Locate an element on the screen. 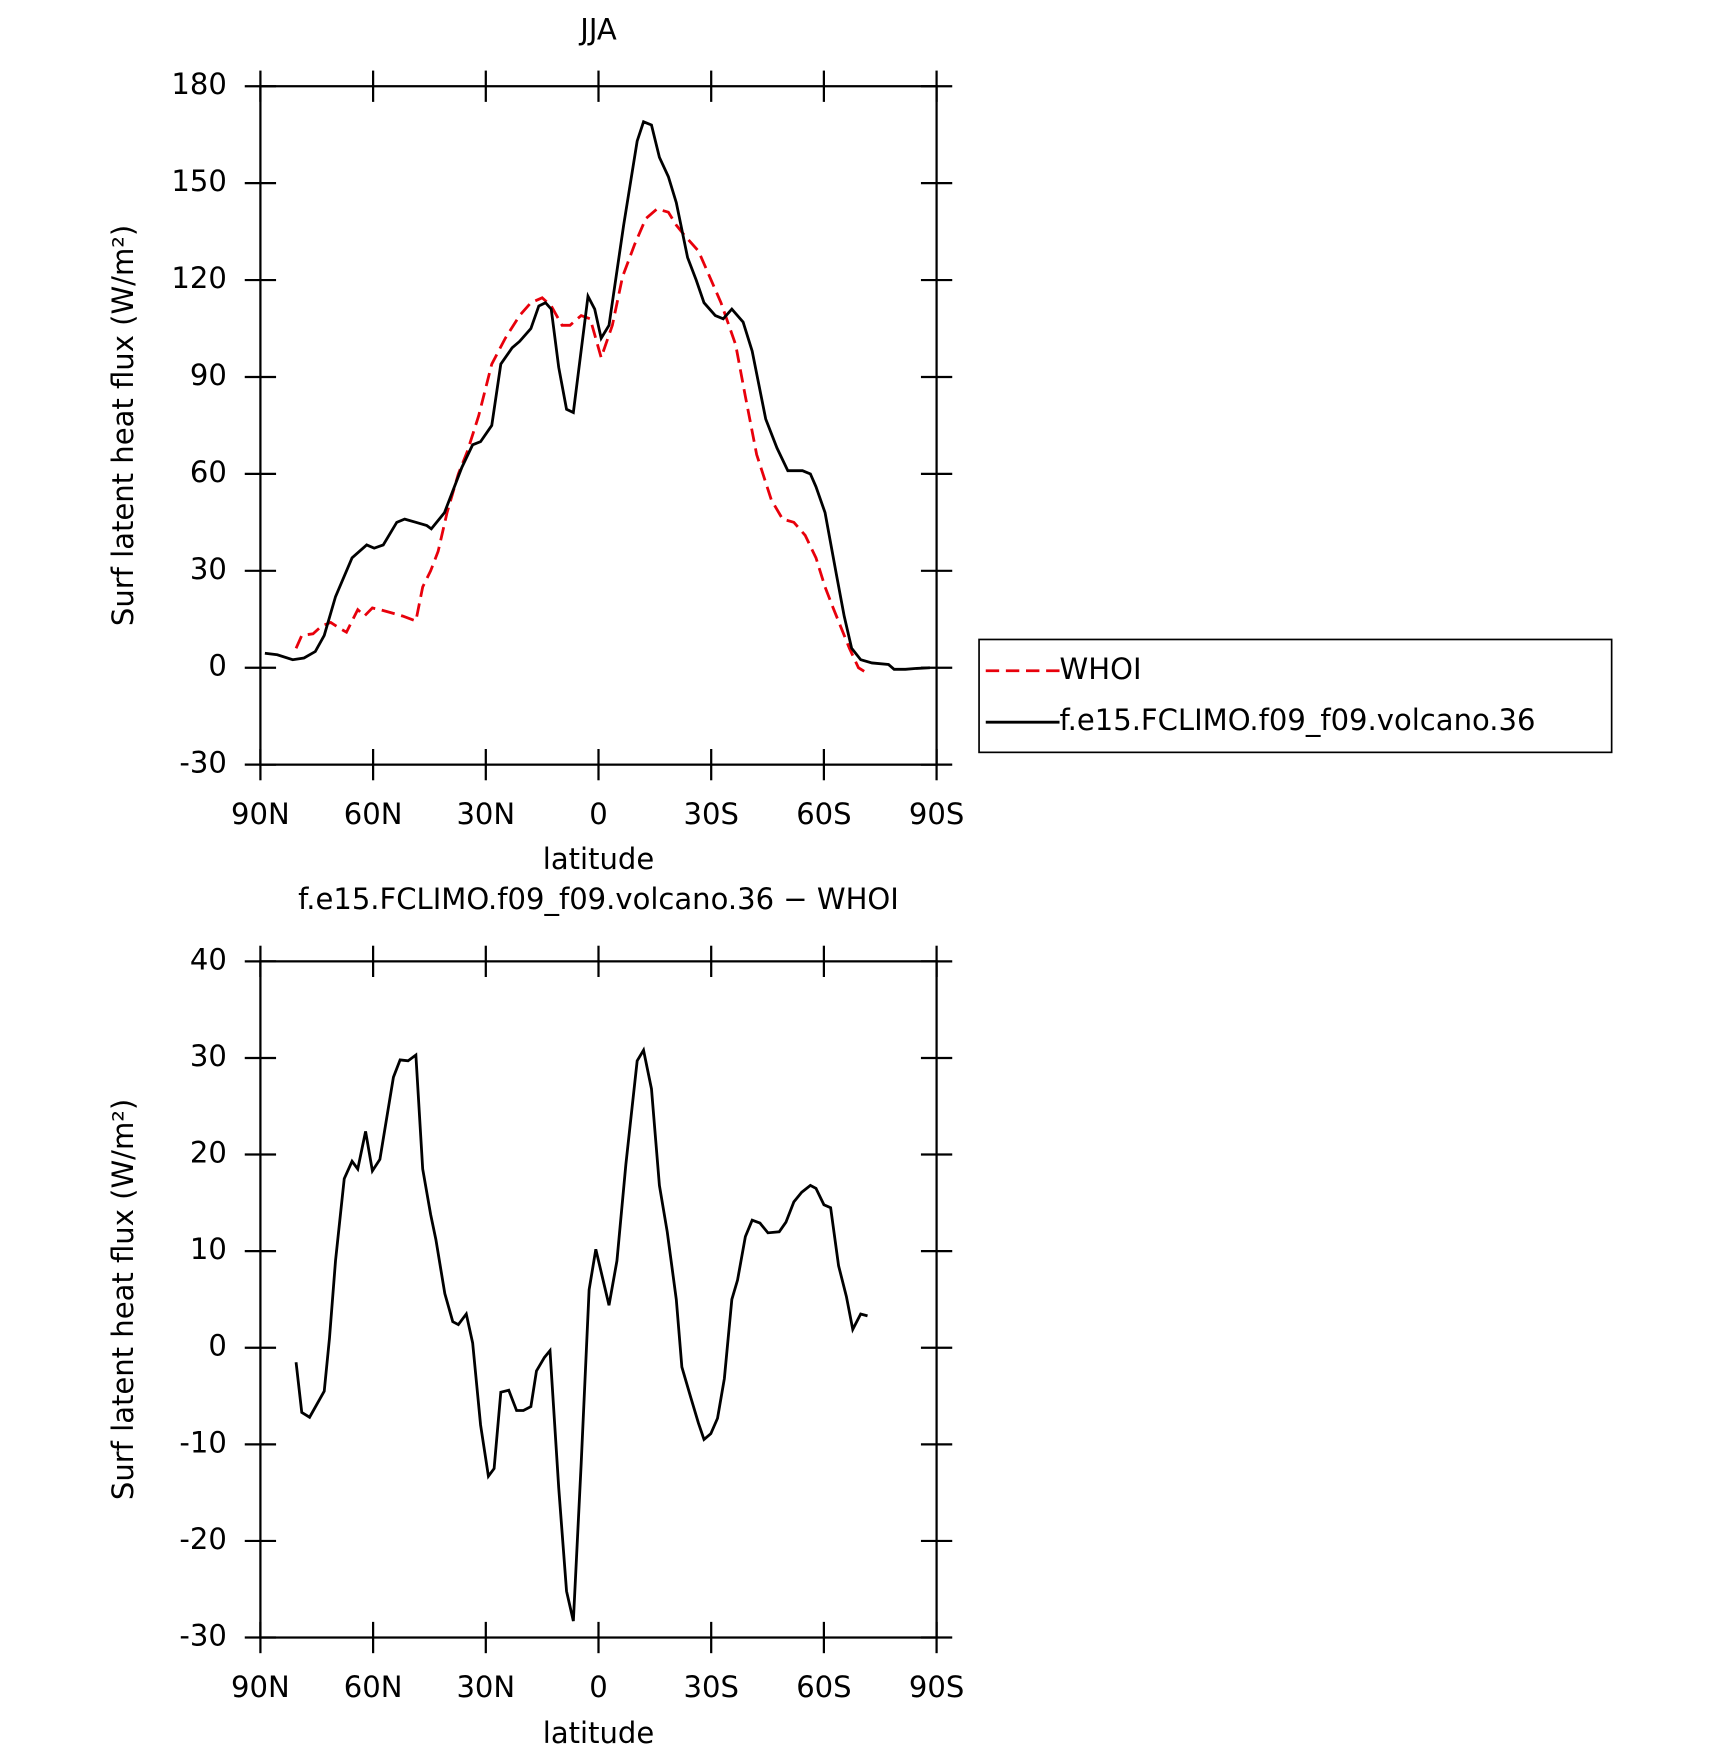  y-tick-label: 60 is located at coordinates (208, 472).